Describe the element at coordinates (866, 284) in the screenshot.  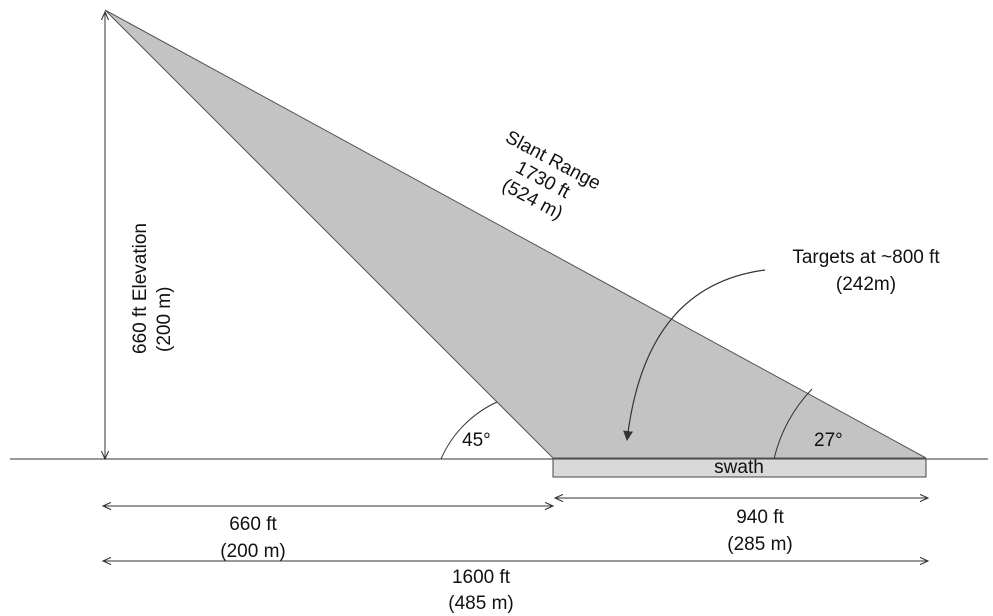
I see `targets-label-line2: (242m)` at that location.